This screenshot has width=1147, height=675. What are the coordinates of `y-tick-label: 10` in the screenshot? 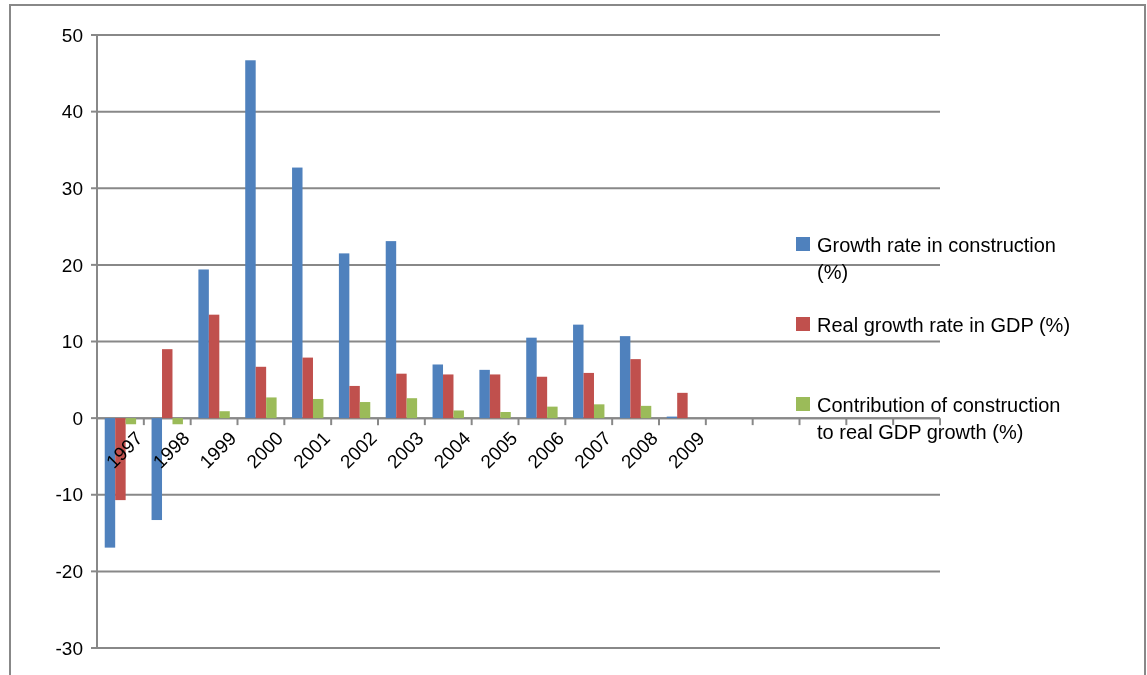 It's located at (72, 342).